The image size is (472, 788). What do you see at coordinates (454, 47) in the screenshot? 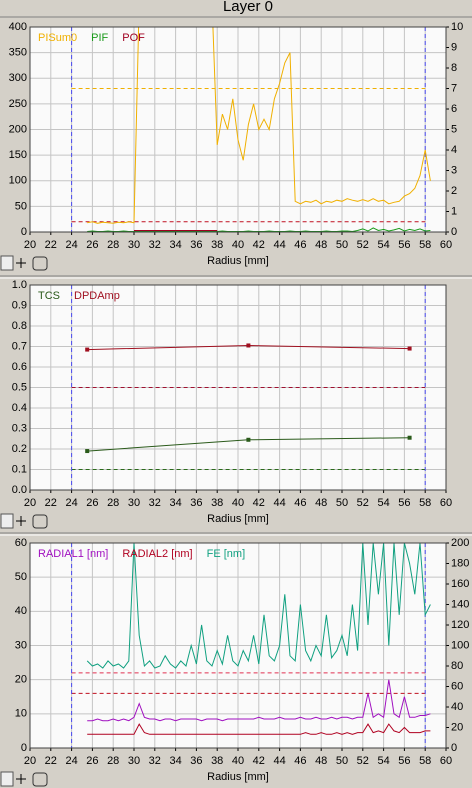
I see `y2-tick-label: 9` at bounding box center [454, 47].